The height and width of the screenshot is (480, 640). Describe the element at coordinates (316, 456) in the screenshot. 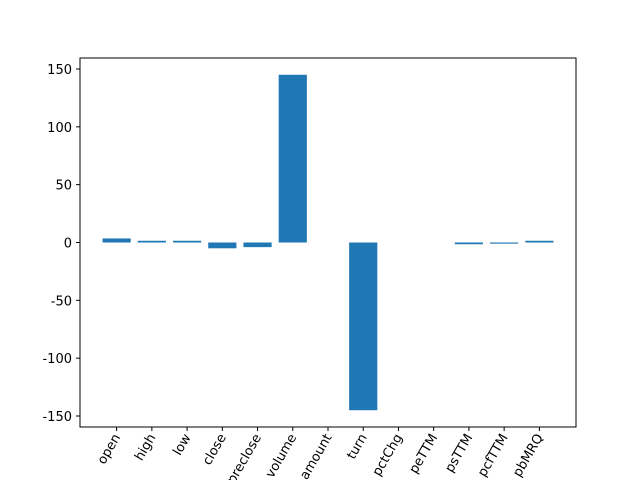

I see `x-tick-label: amount` at that location.